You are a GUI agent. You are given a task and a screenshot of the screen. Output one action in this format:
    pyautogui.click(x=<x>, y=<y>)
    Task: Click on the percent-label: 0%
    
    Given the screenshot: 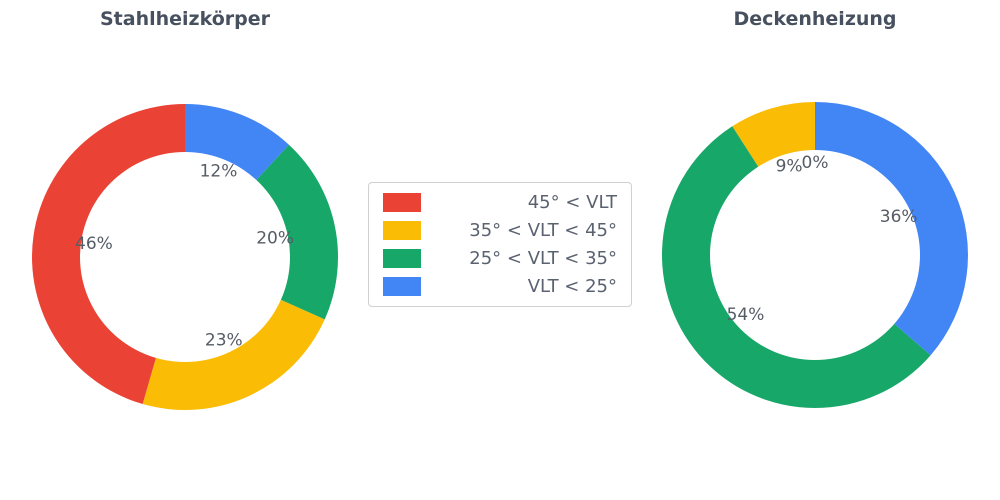 What is the action you would take?
    pyautogui.click(x=815, y=163)
    